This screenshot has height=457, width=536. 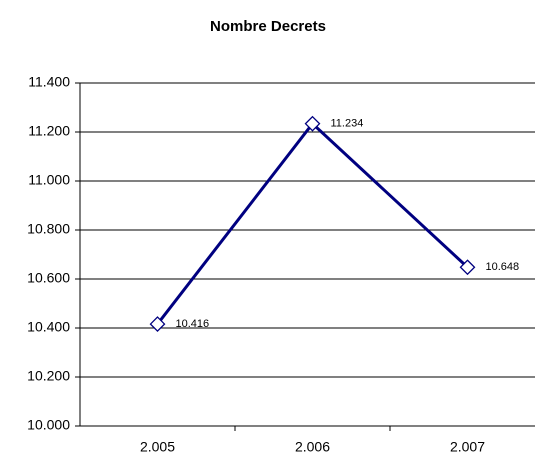 What do you see at coordinates (48, 376) in the screenshot?
I see `y-tick-label: 10.200` at bounding box center [48, 376].